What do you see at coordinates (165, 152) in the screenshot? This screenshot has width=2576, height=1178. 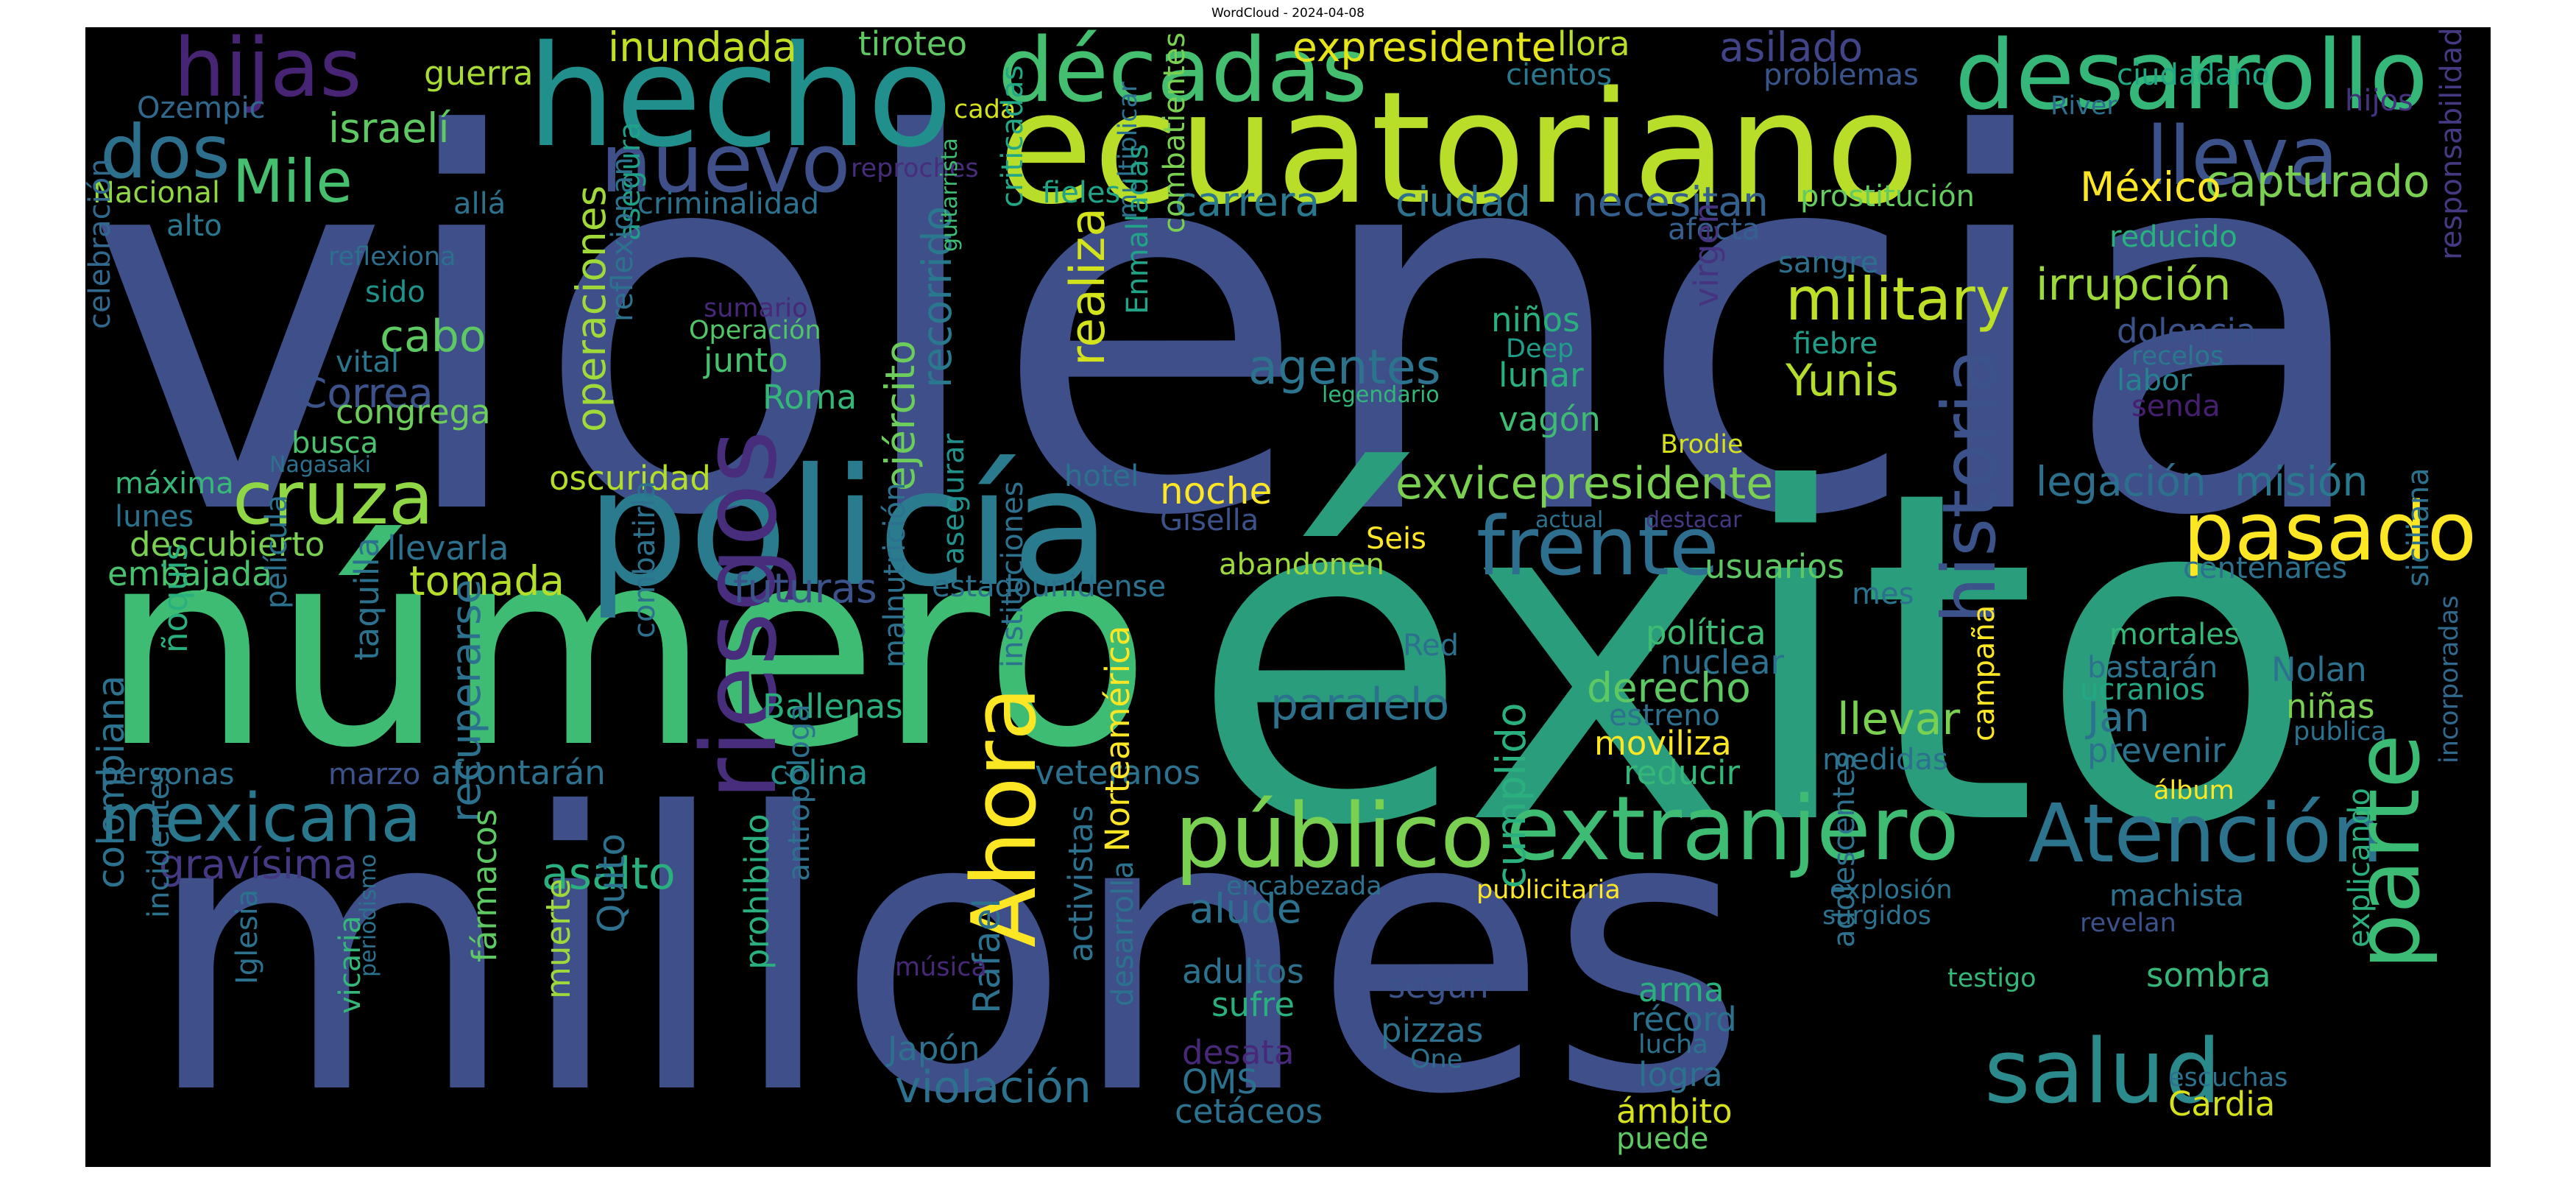 I see `word-24: dos` at bounding box center [165, 152].